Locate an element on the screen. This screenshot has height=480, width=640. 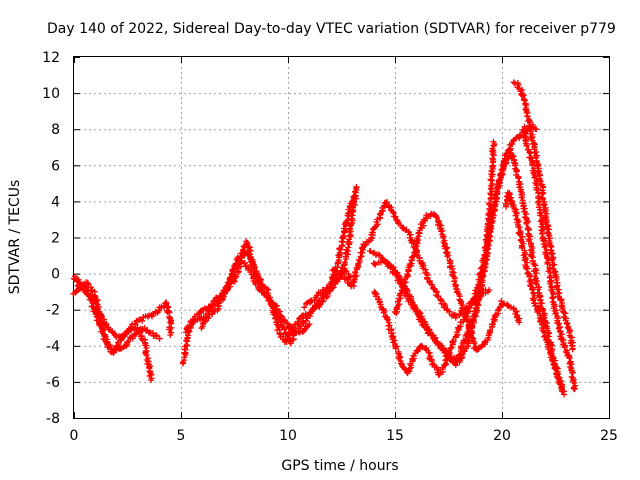
y-tick-label: 12 is located at coordinates (51, 58).